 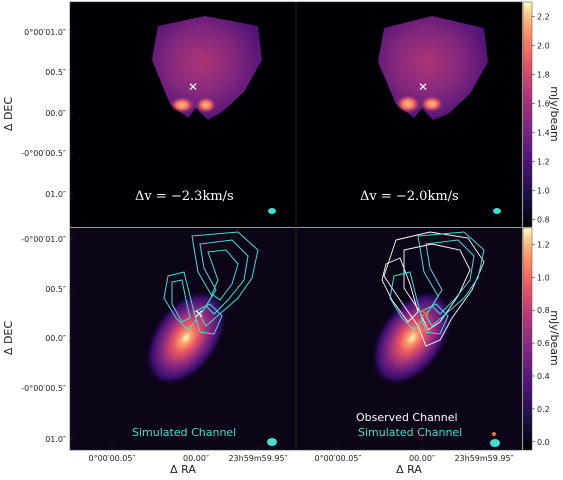 I want to click on colorbar-tick-label: 2.0, so click(x=543, y=46).